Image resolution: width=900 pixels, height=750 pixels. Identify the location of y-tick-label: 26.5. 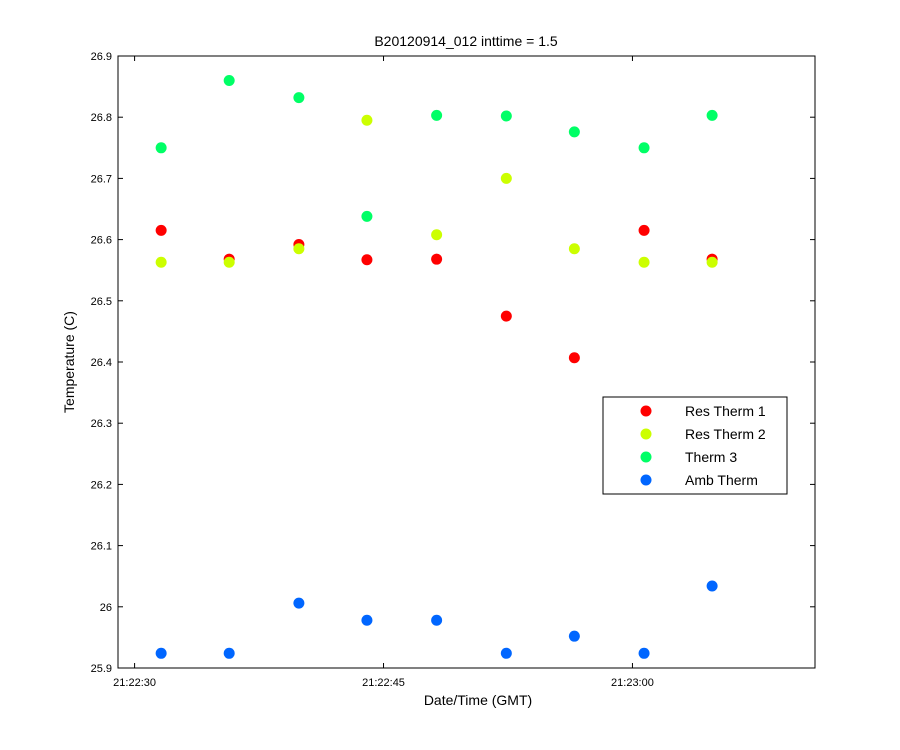
(101, 302).